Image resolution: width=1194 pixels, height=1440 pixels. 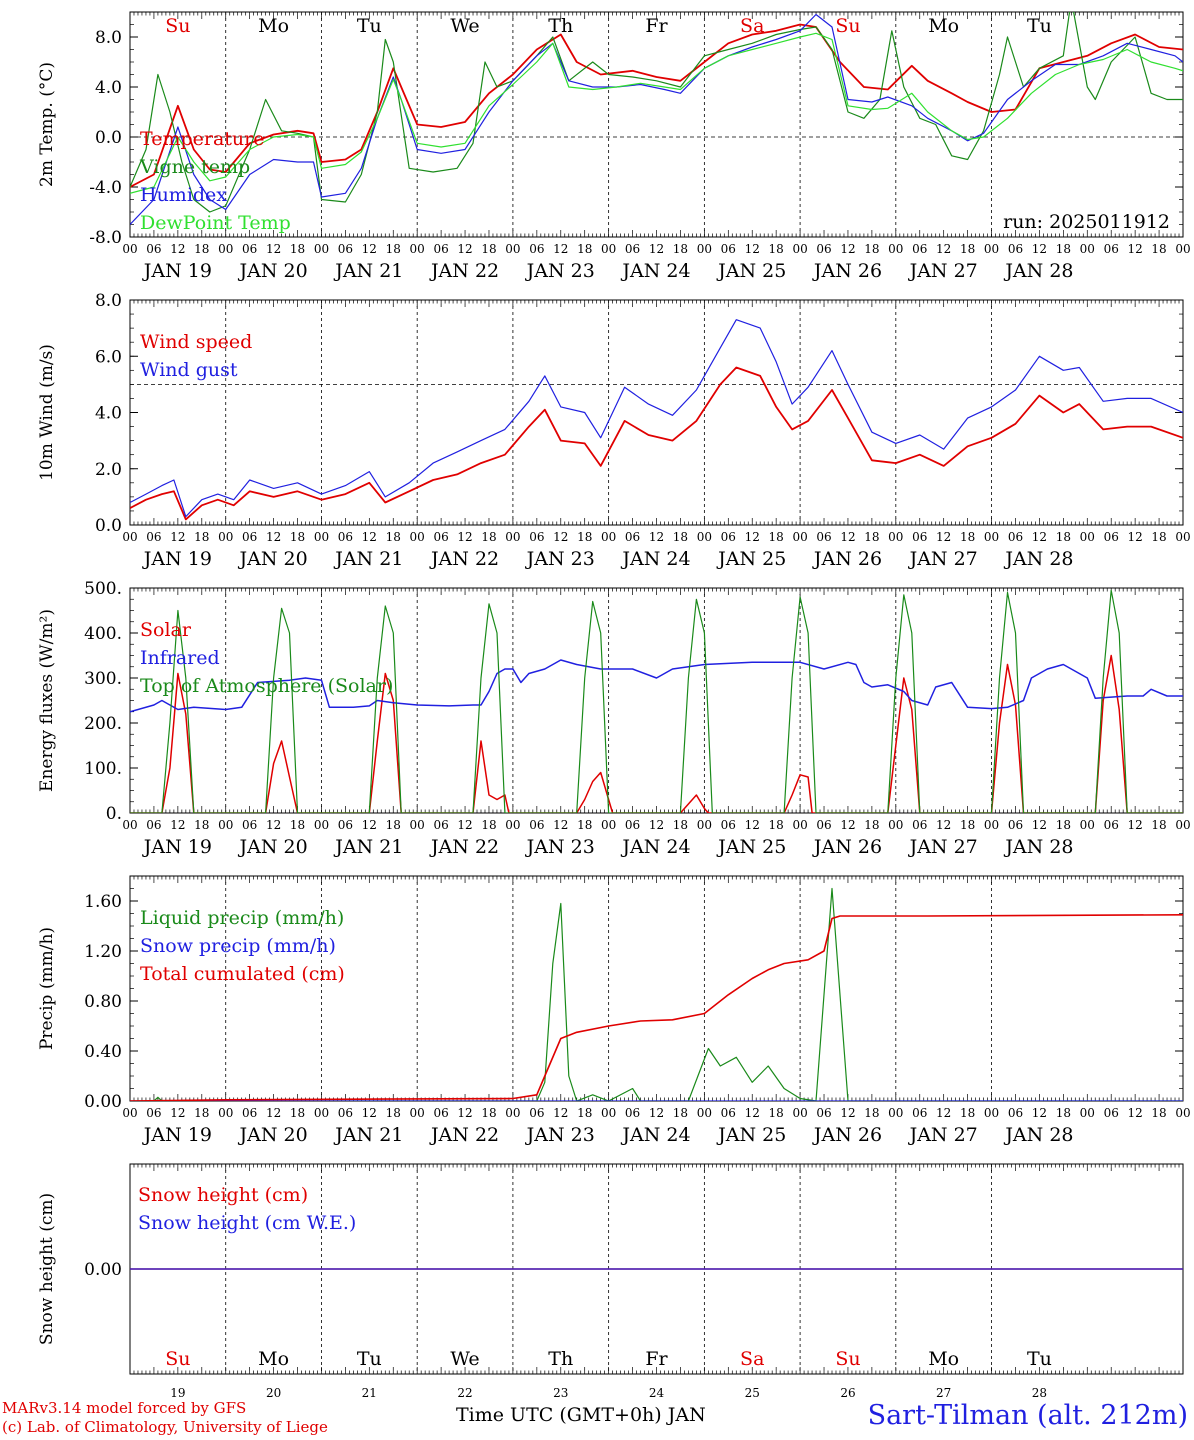 What do you see at coordinates (656, 420) in the screenshot?
I see `series-group` at bounding box center [656, 420].